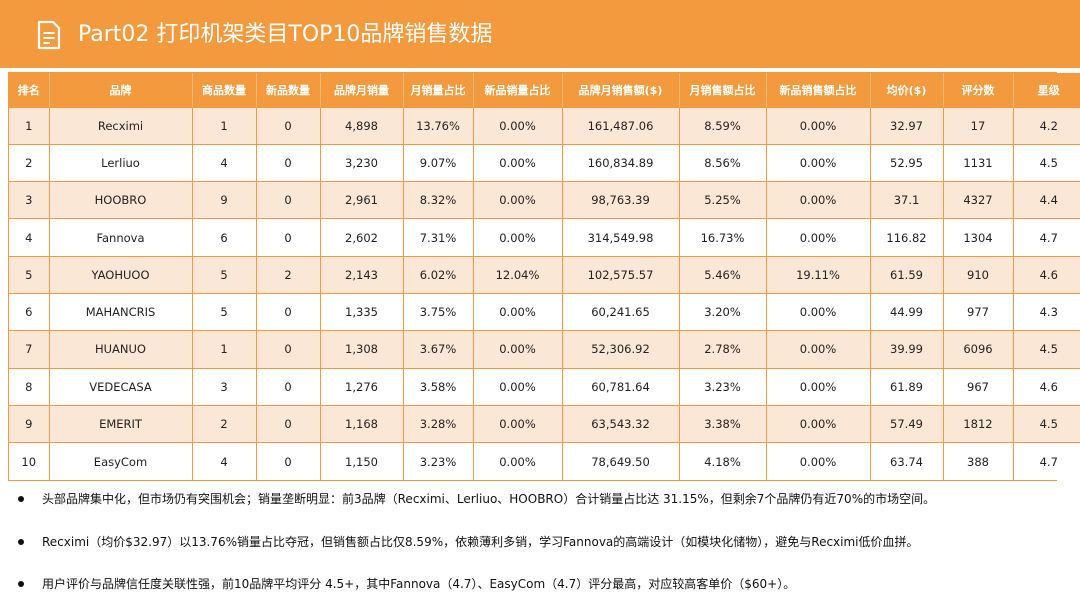  What do you see at coordinates (1046, 311) in the screenshot?
I see `table-cell: 4.3` at bounding box center [1046, 311].